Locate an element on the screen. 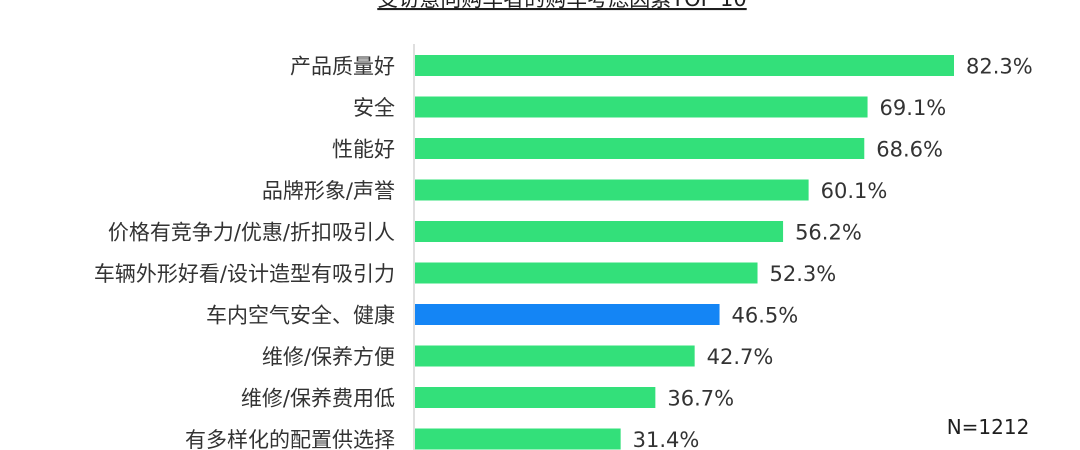  category-label-2: 安全 is located at coordinates (374, 108).